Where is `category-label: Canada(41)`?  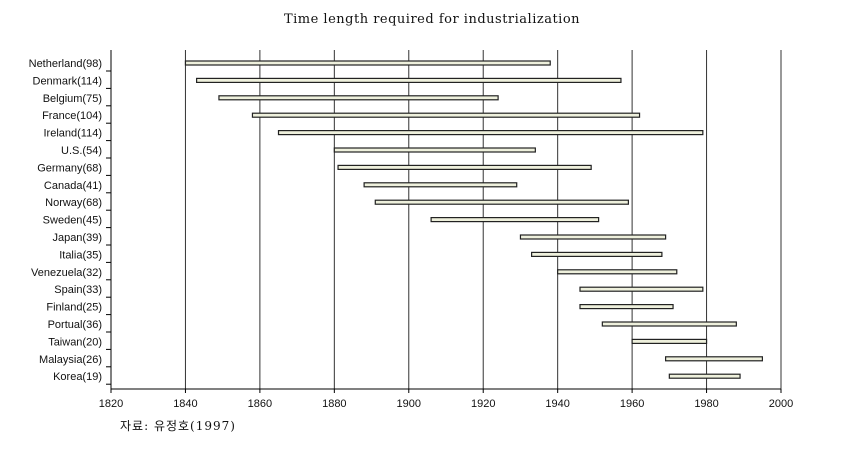 category-label: Canada(41) is located at coordinates (73, 186).